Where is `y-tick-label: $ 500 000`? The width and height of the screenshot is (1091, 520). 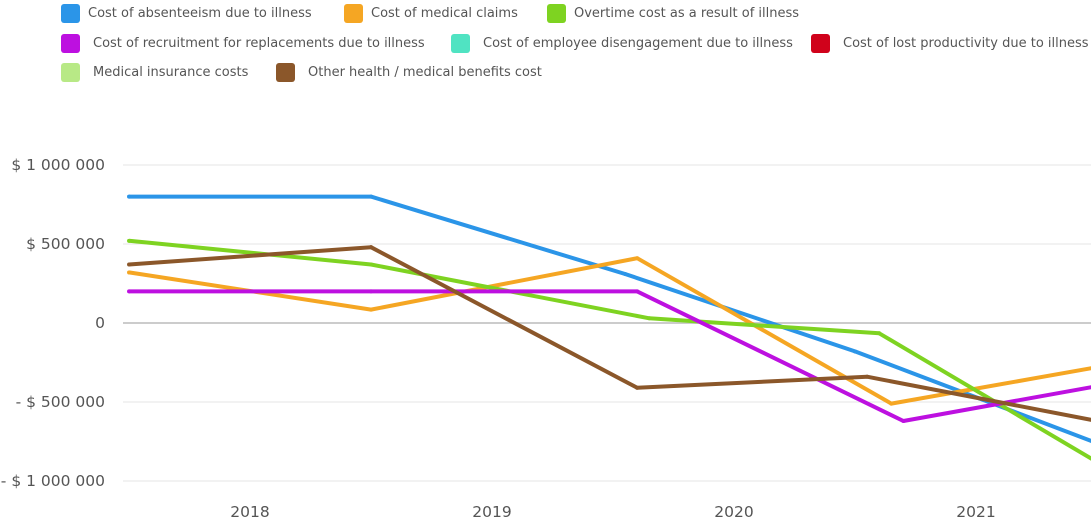
y-tick-label: $ 500 000 is located at coordinates (65, 244).